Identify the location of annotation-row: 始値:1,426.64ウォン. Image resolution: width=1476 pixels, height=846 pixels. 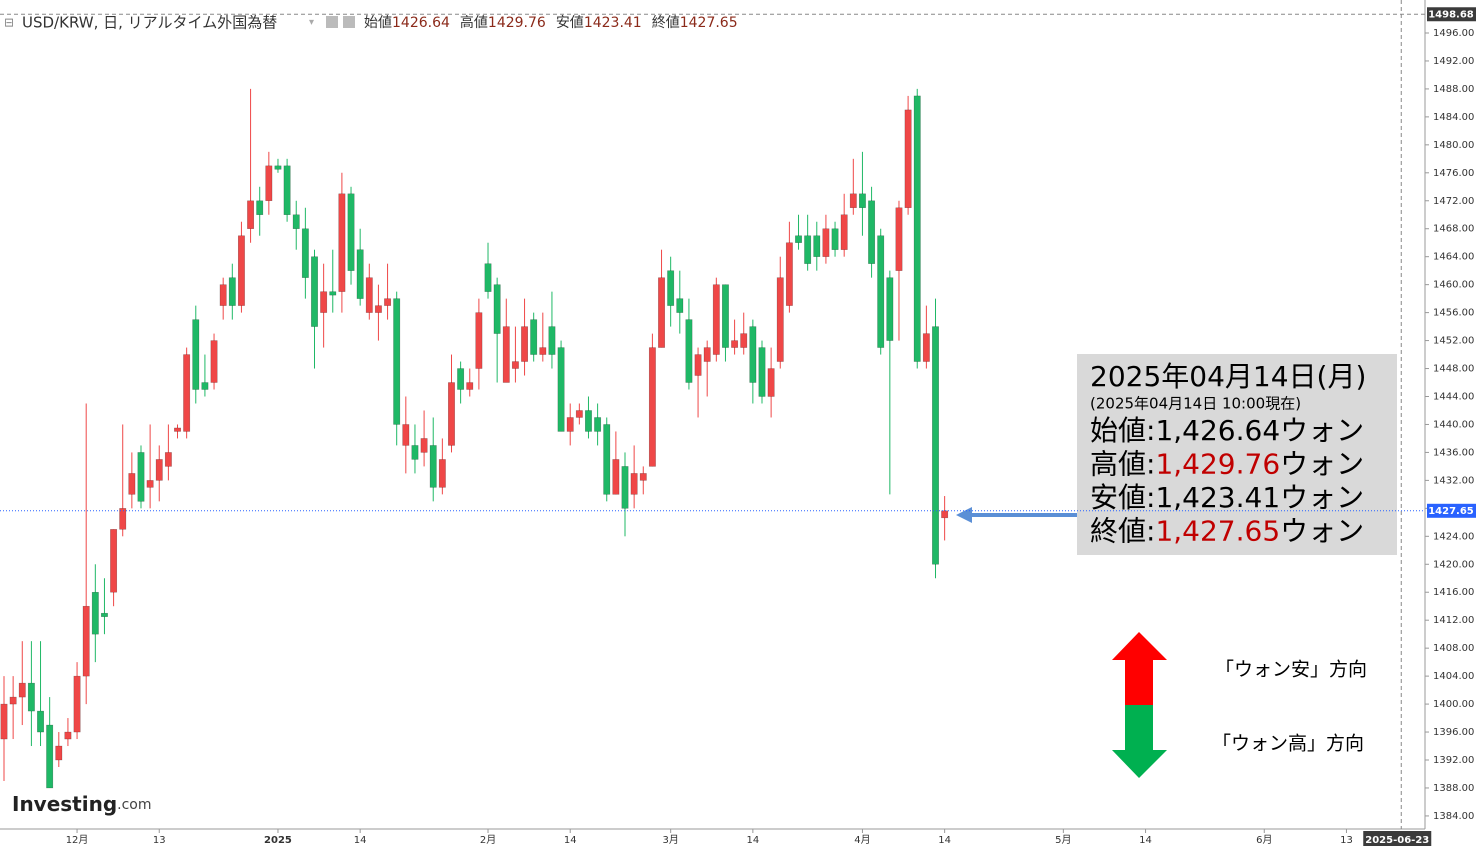
(1227, 430).